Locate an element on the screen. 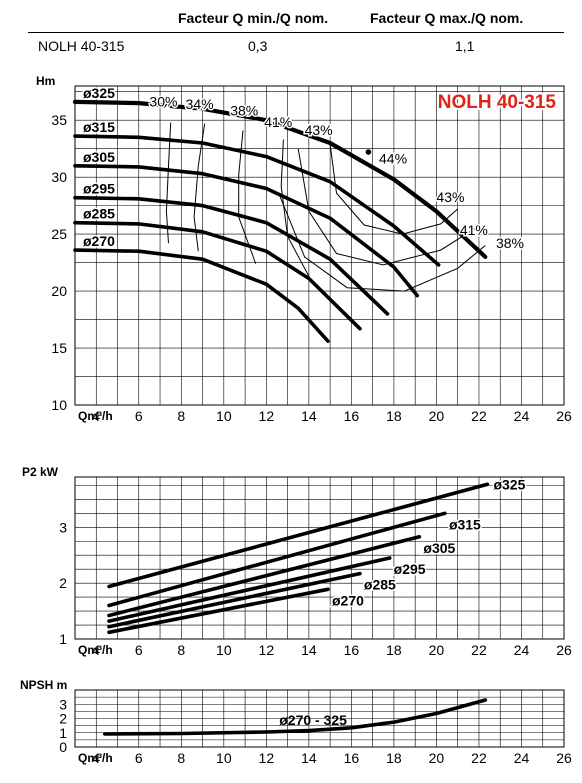  power-x-tick-label: 20 is located at coordinates (437, 650).